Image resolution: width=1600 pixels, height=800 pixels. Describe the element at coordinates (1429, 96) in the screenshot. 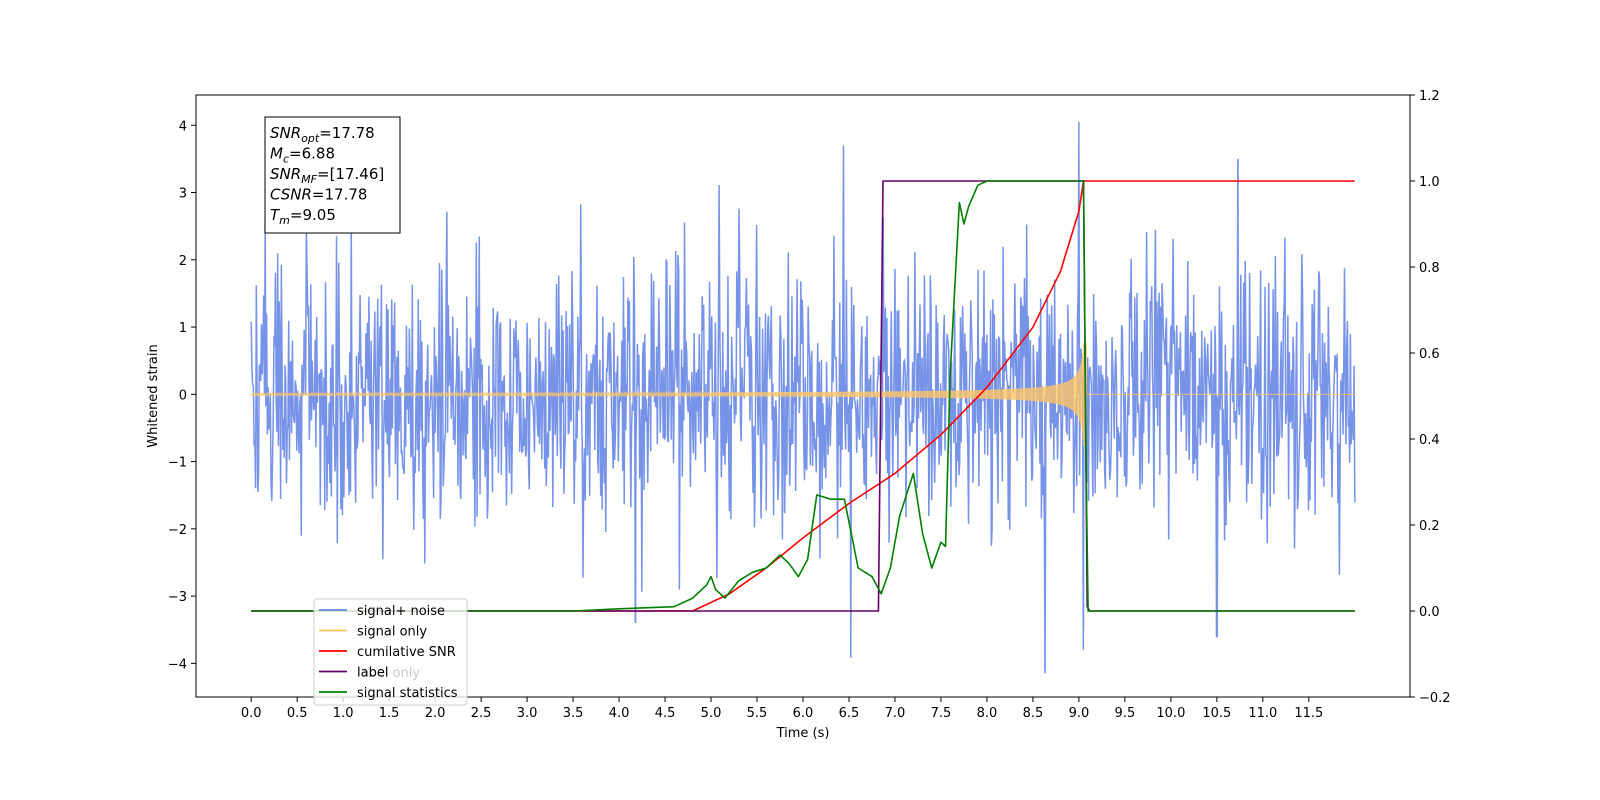

I see `y-tick-label-right: 1.2` at that location.